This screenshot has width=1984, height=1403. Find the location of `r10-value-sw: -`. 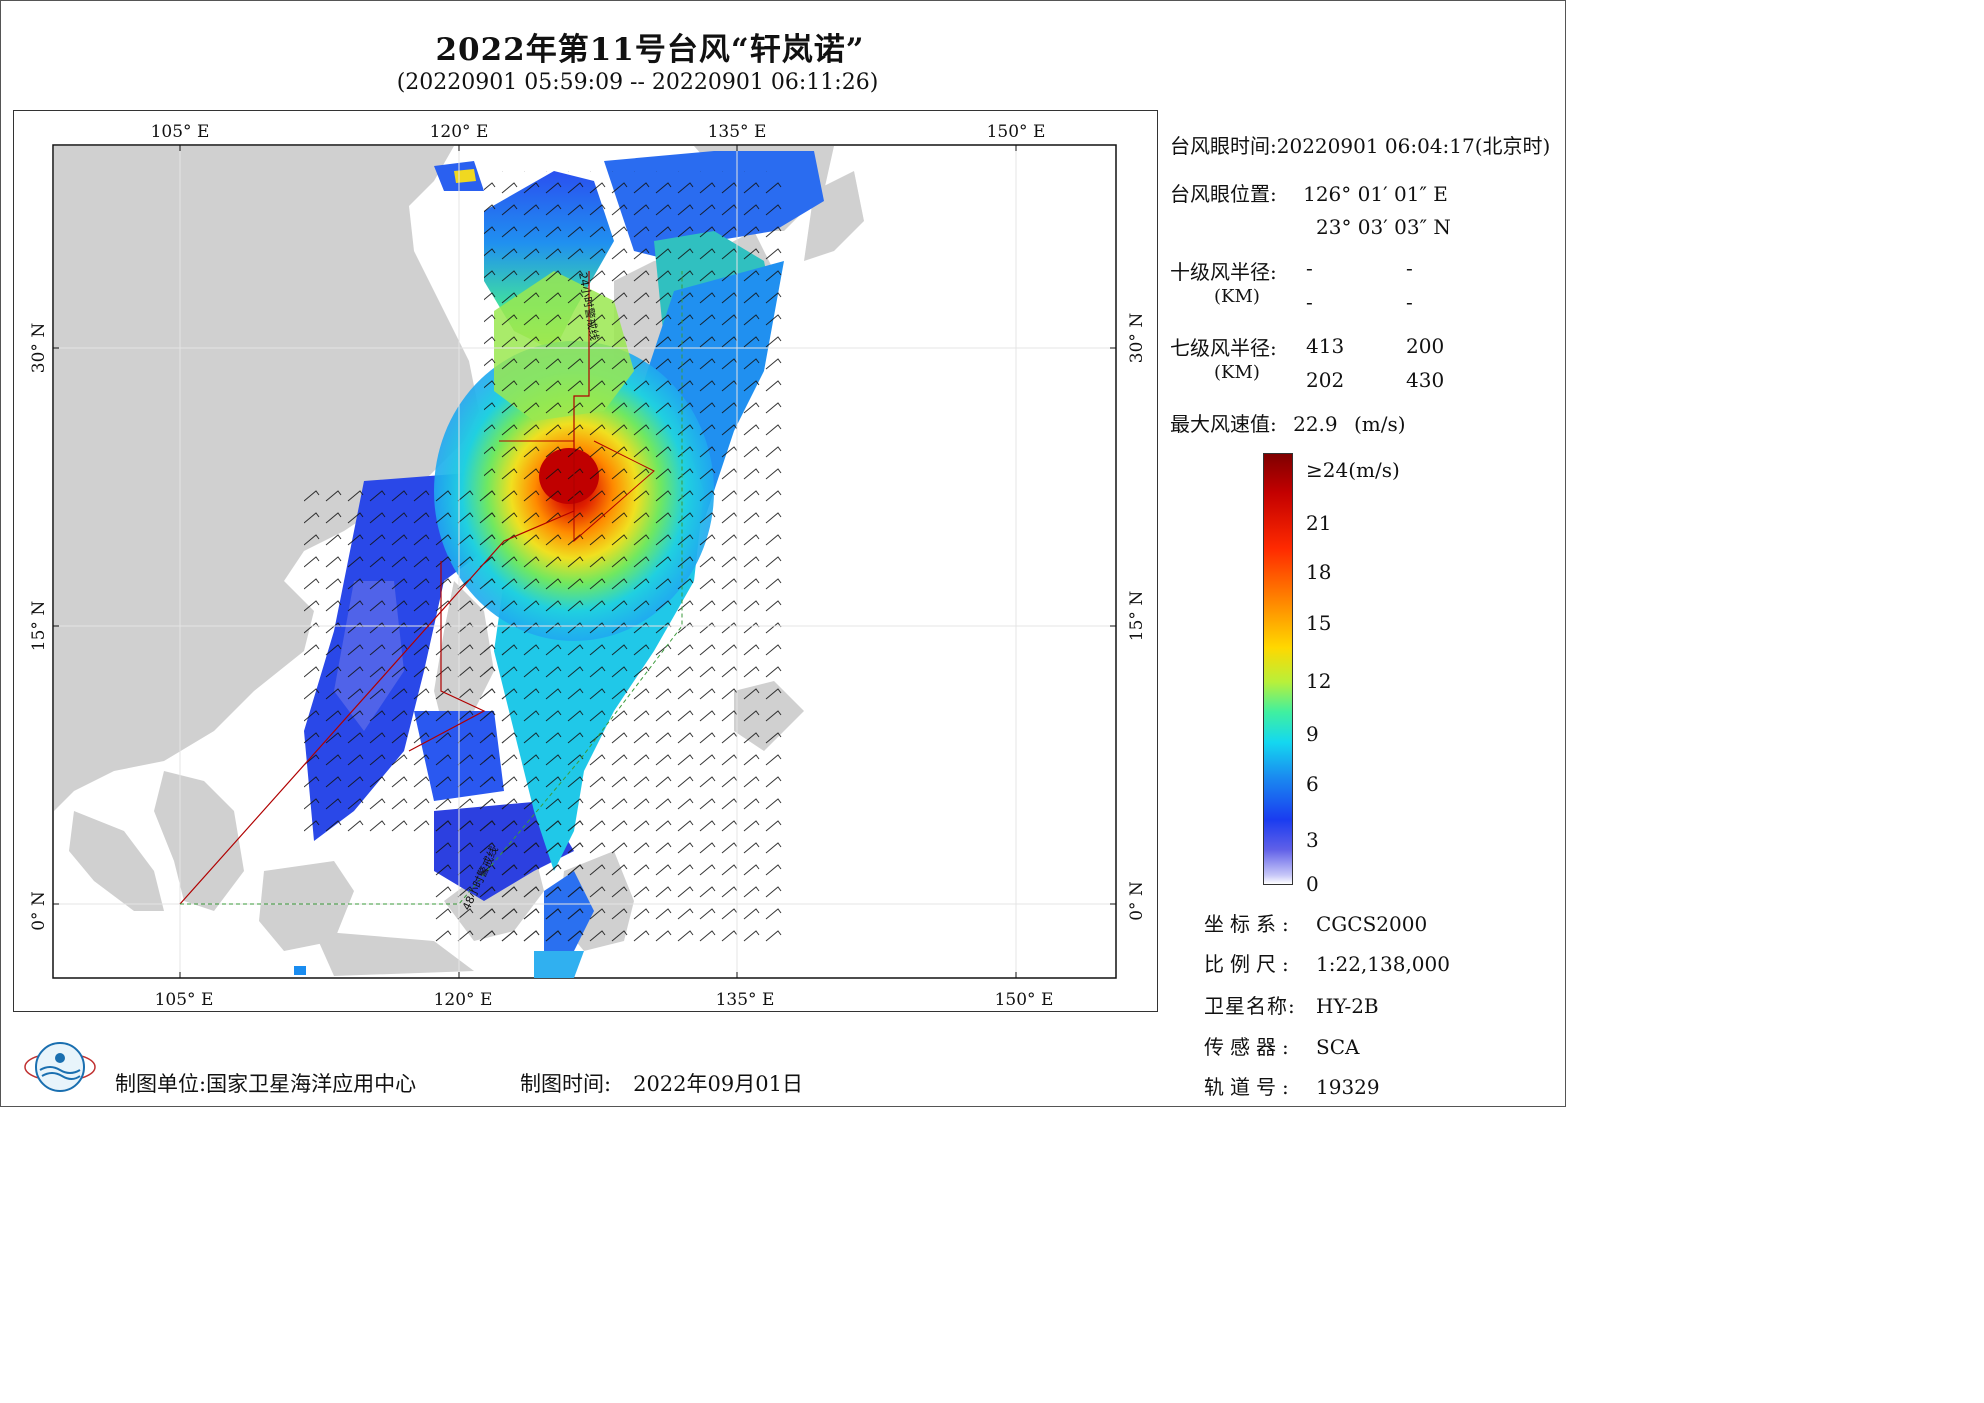

r10-value-sw: - is located at coordinates (1309, 302).